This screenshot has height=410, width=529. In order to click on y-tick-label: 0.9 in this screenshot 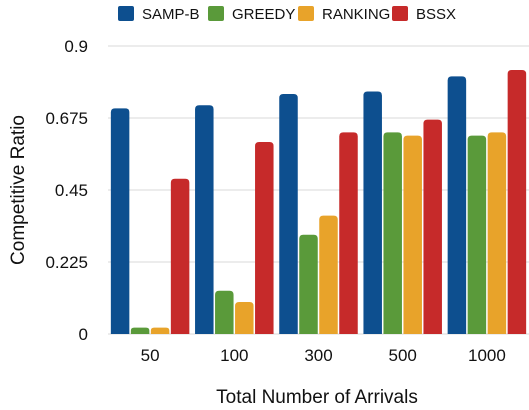, I will do `click(76, 46)`.